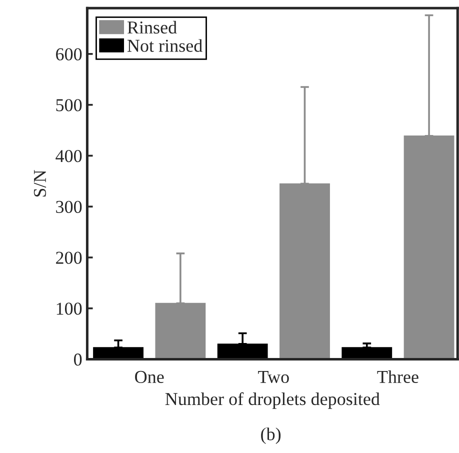 The image size is (459, 453). What do you see at coordinates (271, 436) in the screenshot?
I see `text: (b)` at bounding box center [271, 436].